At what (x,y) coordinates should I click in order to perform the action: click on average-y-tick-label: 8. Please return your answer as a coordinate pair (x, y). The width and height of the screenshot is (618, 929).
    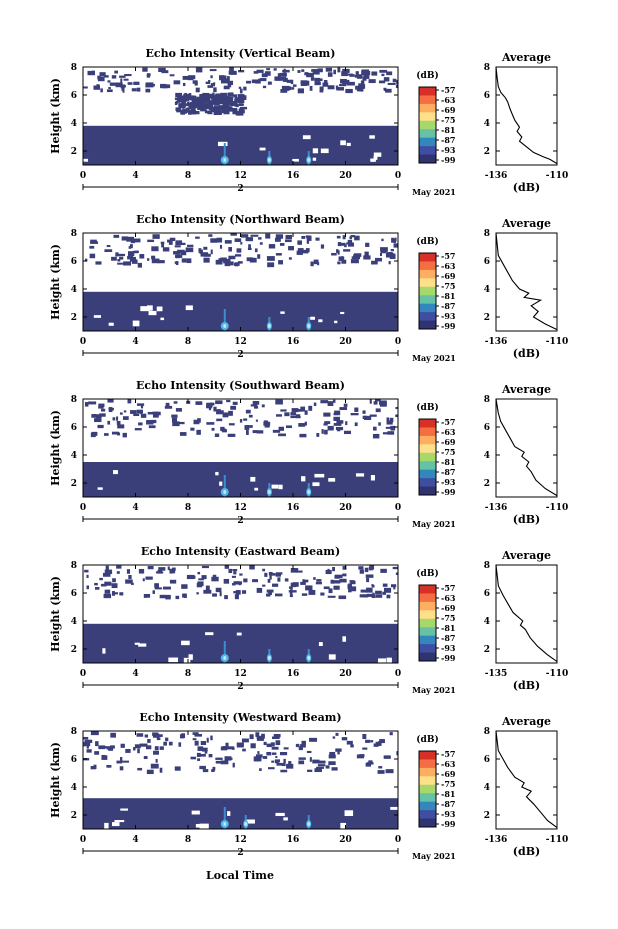
    Looking at the image, I should click on (487, 68).